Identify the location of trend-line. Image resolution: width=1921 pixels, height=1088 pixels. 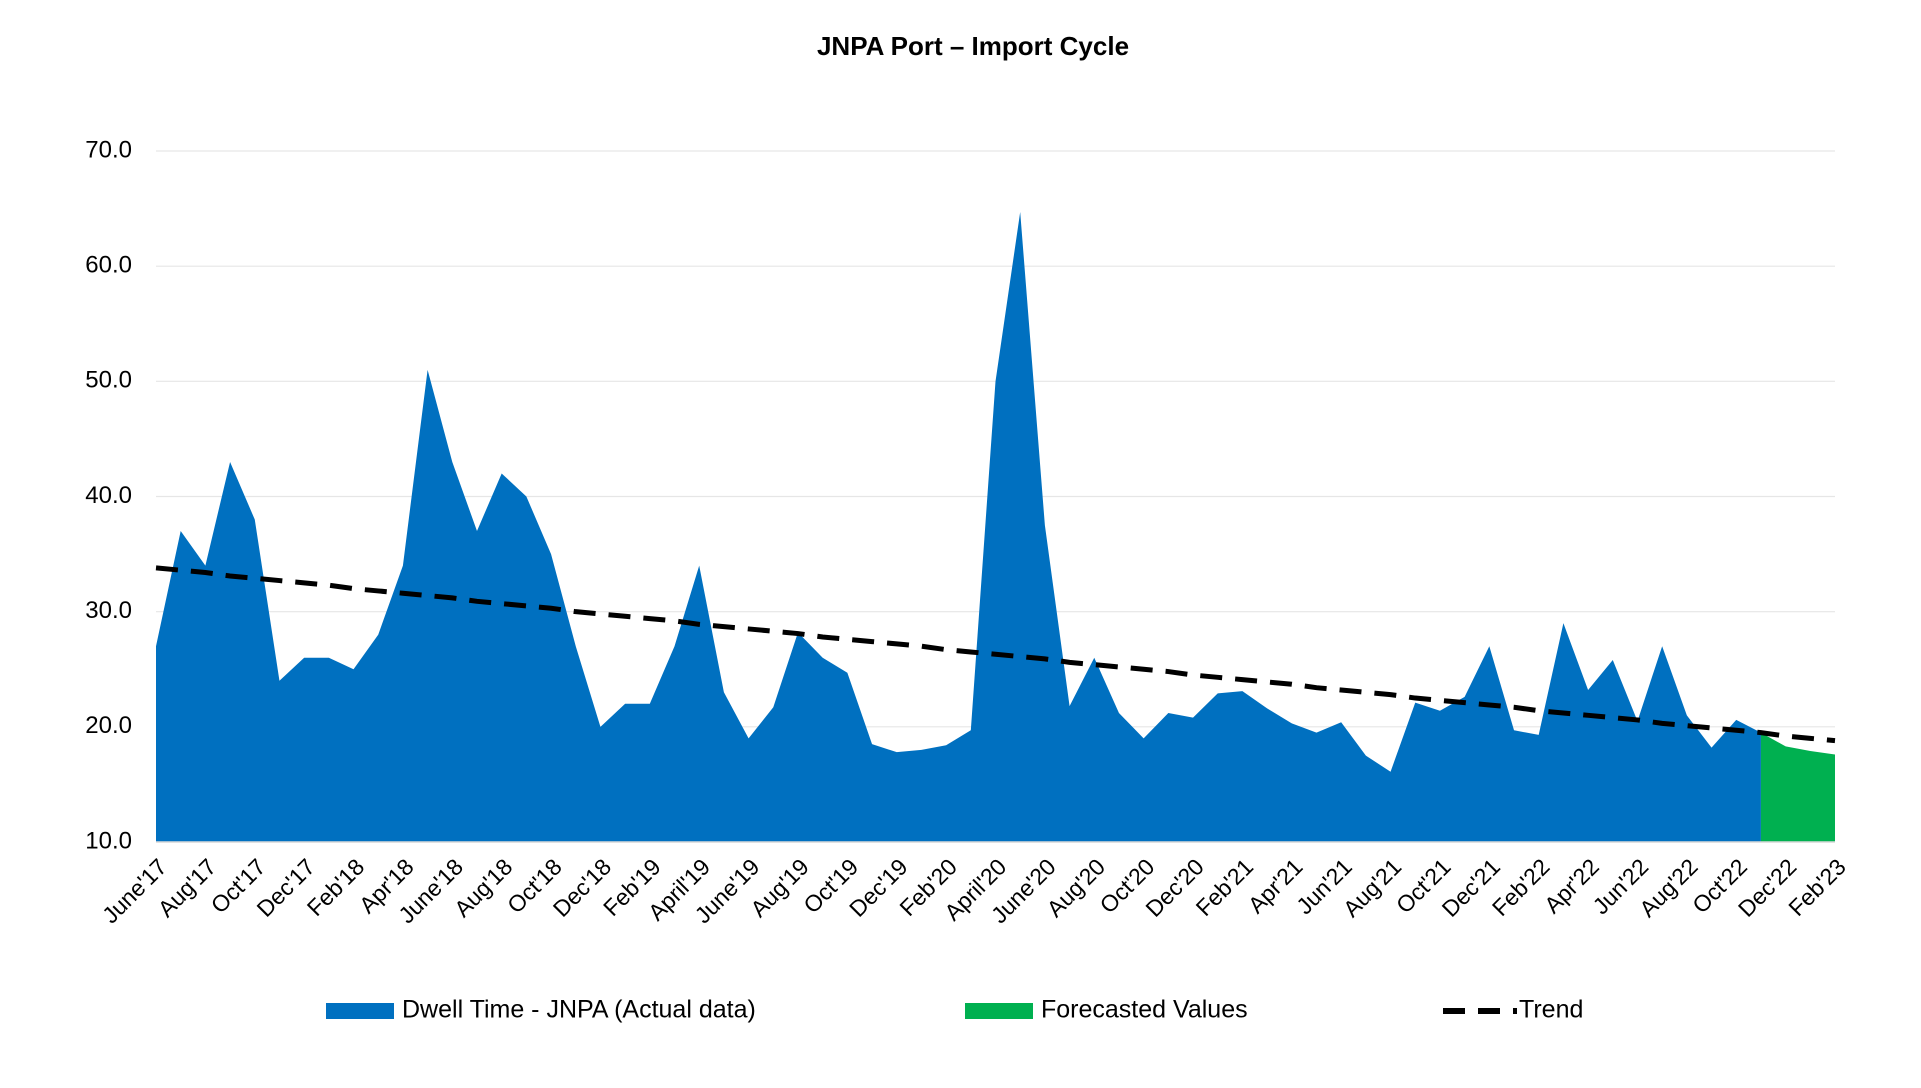
(995, 654).